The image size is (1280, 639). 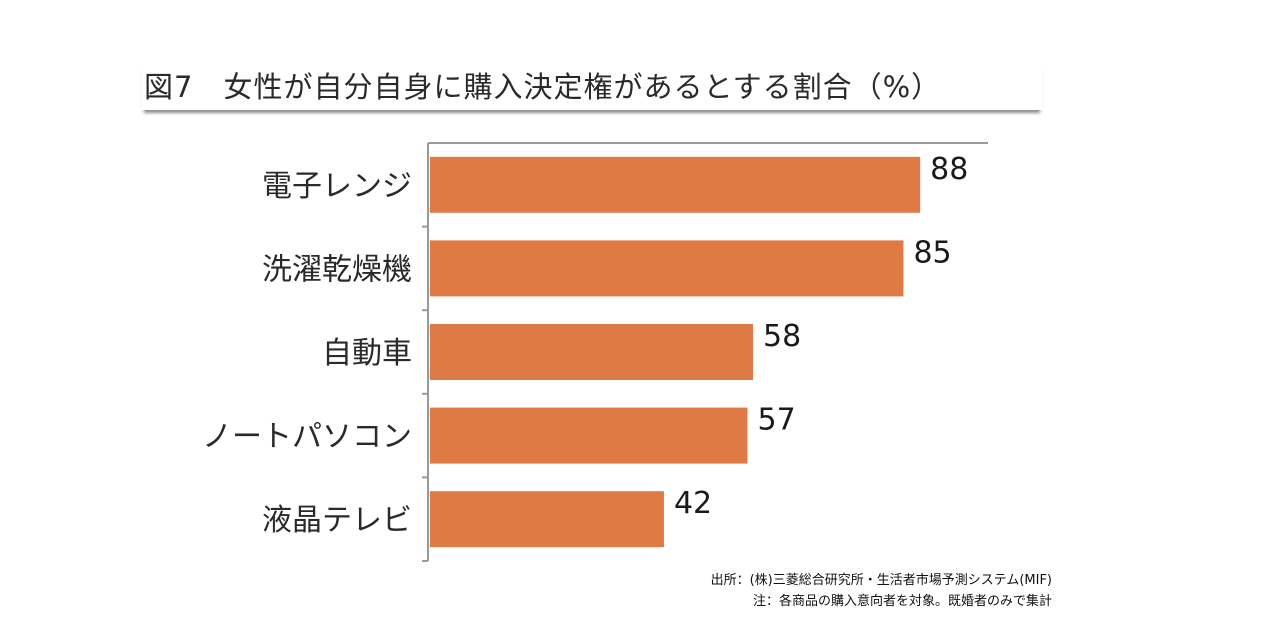 What do you see at coordinates (776, 420) in the screenshot?
I see `value-label: 57` at bounding box center [776, 420].